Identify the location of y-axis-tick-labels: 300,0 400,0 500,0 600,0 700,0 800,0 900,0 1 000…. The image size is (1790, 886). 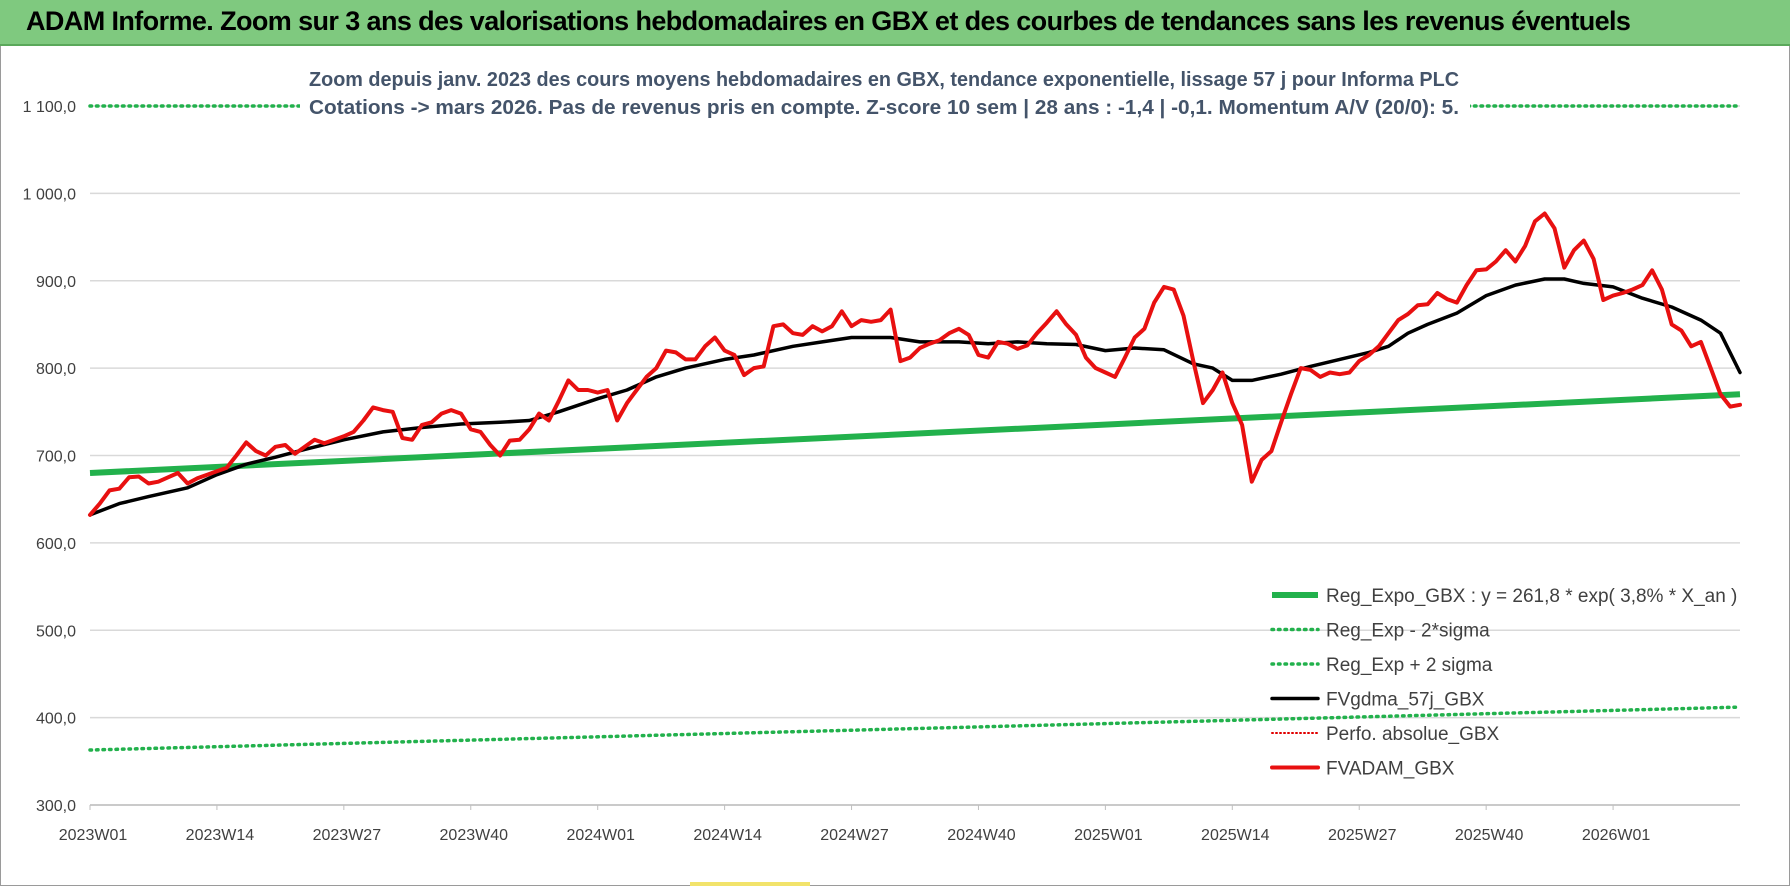
(49, 457).